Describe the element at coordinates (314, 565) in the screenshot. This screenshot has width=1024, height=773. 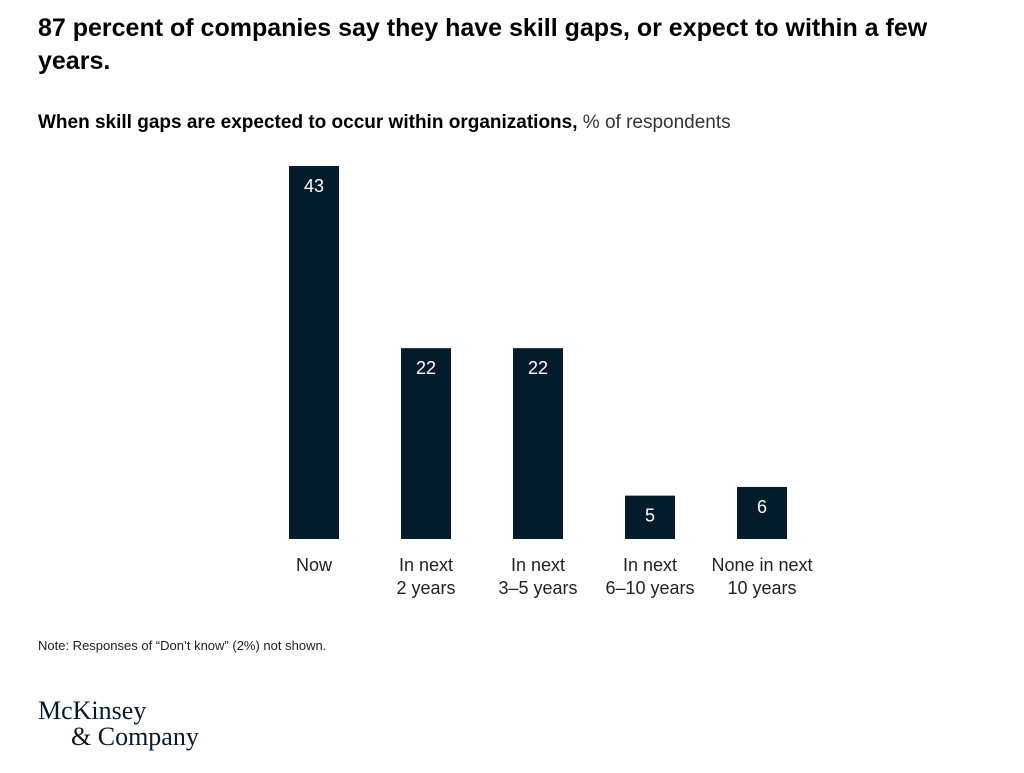
I see `category-label-1-line-1: Now` at that location.